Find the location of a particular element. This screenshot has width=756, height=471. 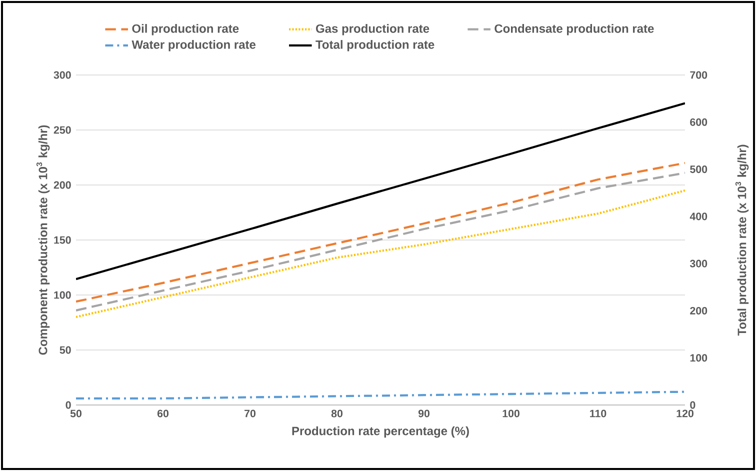

y-tick-label: 150 is located at coordinates (62, 240).